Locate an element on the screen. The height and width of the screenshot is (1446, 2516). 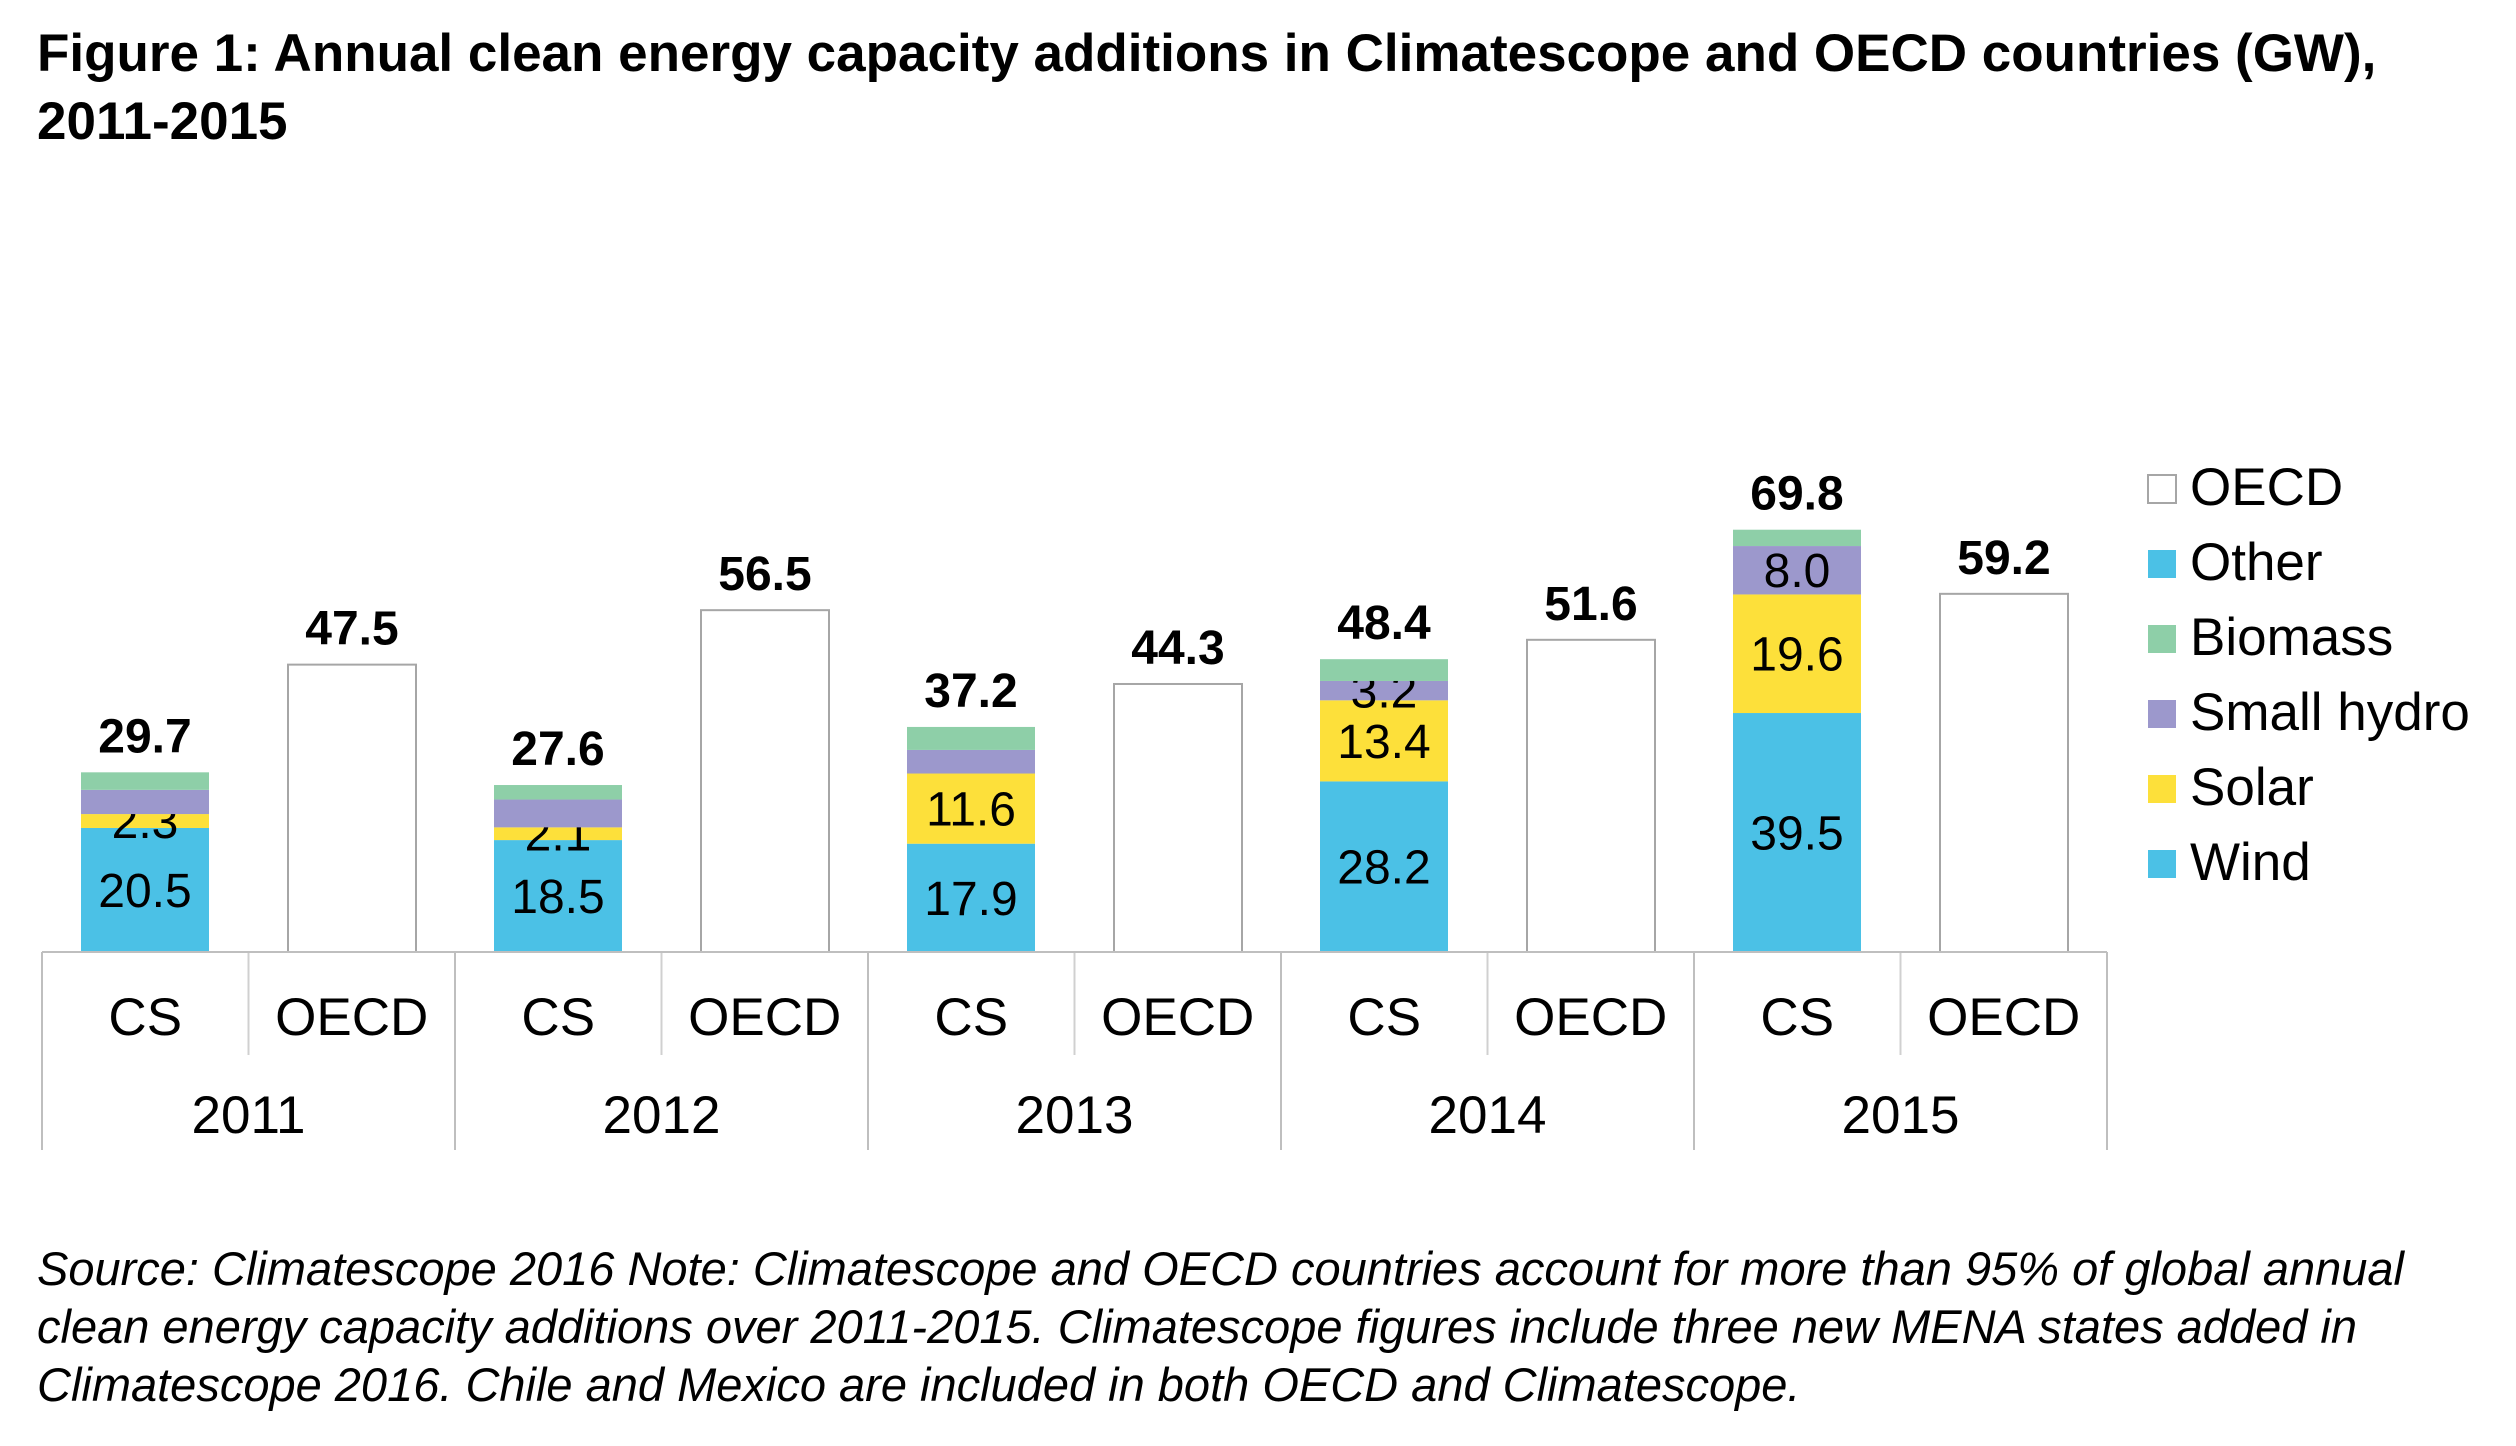
bar-oecd-2013 is located at coordinates (1178, 817).